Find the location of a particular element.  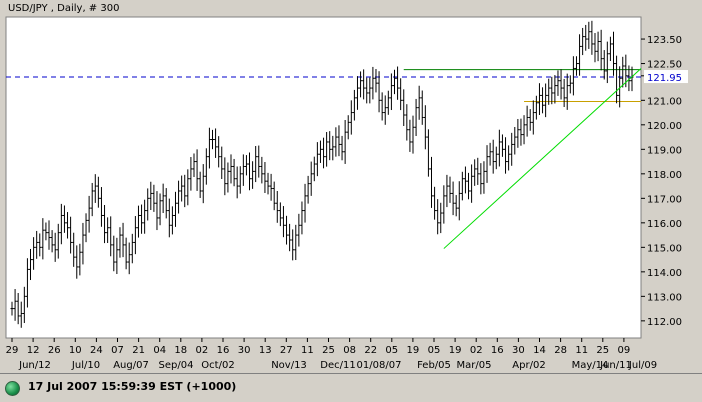

y-tick-label: 117.00 is located at coordinates (664, 199).